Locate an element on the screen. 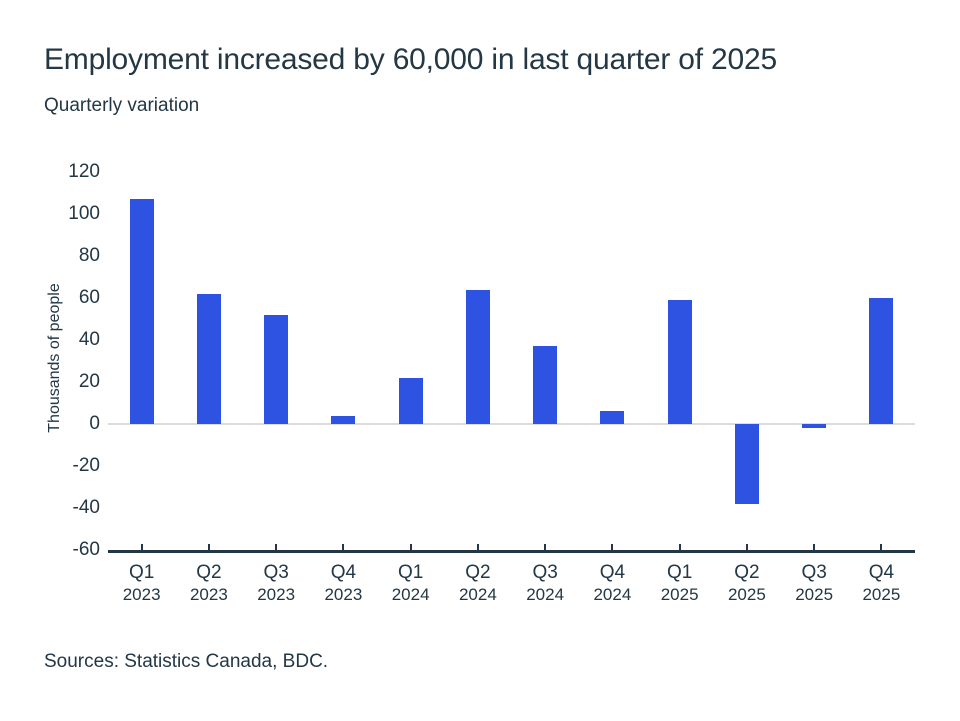 This screenshot has height=721, width=960. bar-Q2-2023 is located at coordinates (208, 358).